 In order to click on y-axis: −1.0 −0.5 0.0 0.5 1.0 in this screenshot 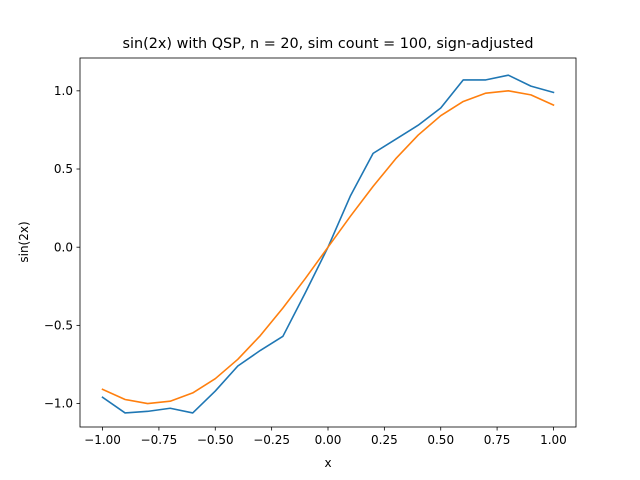, I will do `click(62, 247)`.